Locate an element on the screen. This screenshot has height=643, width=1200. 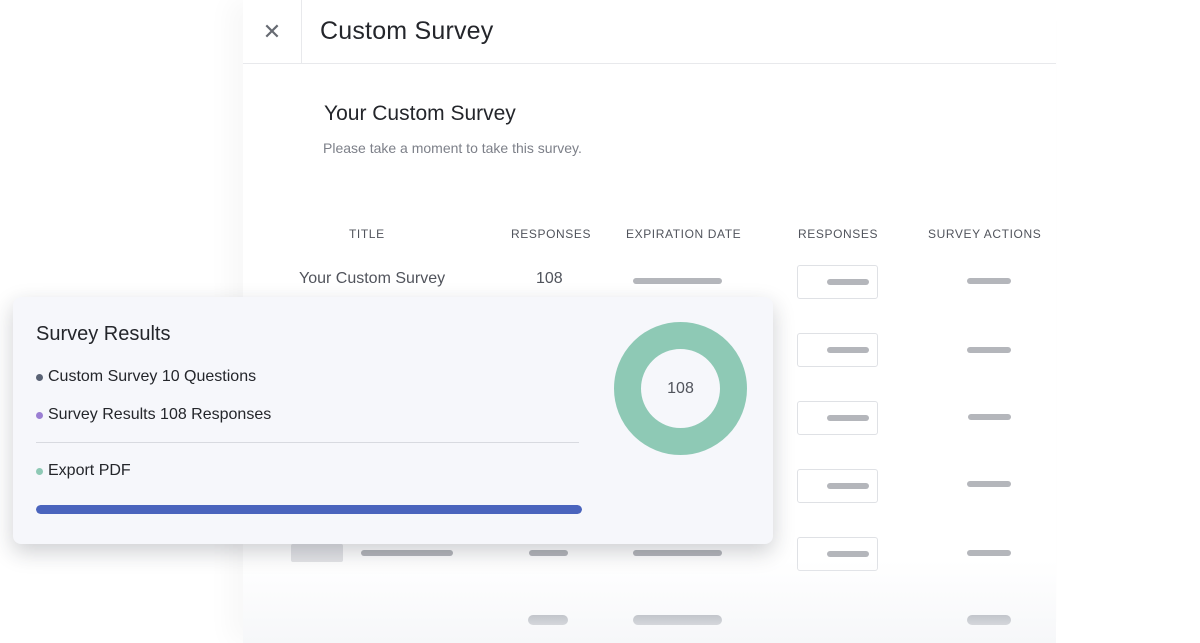
title-placeholder is located at coordinates (407, 553).